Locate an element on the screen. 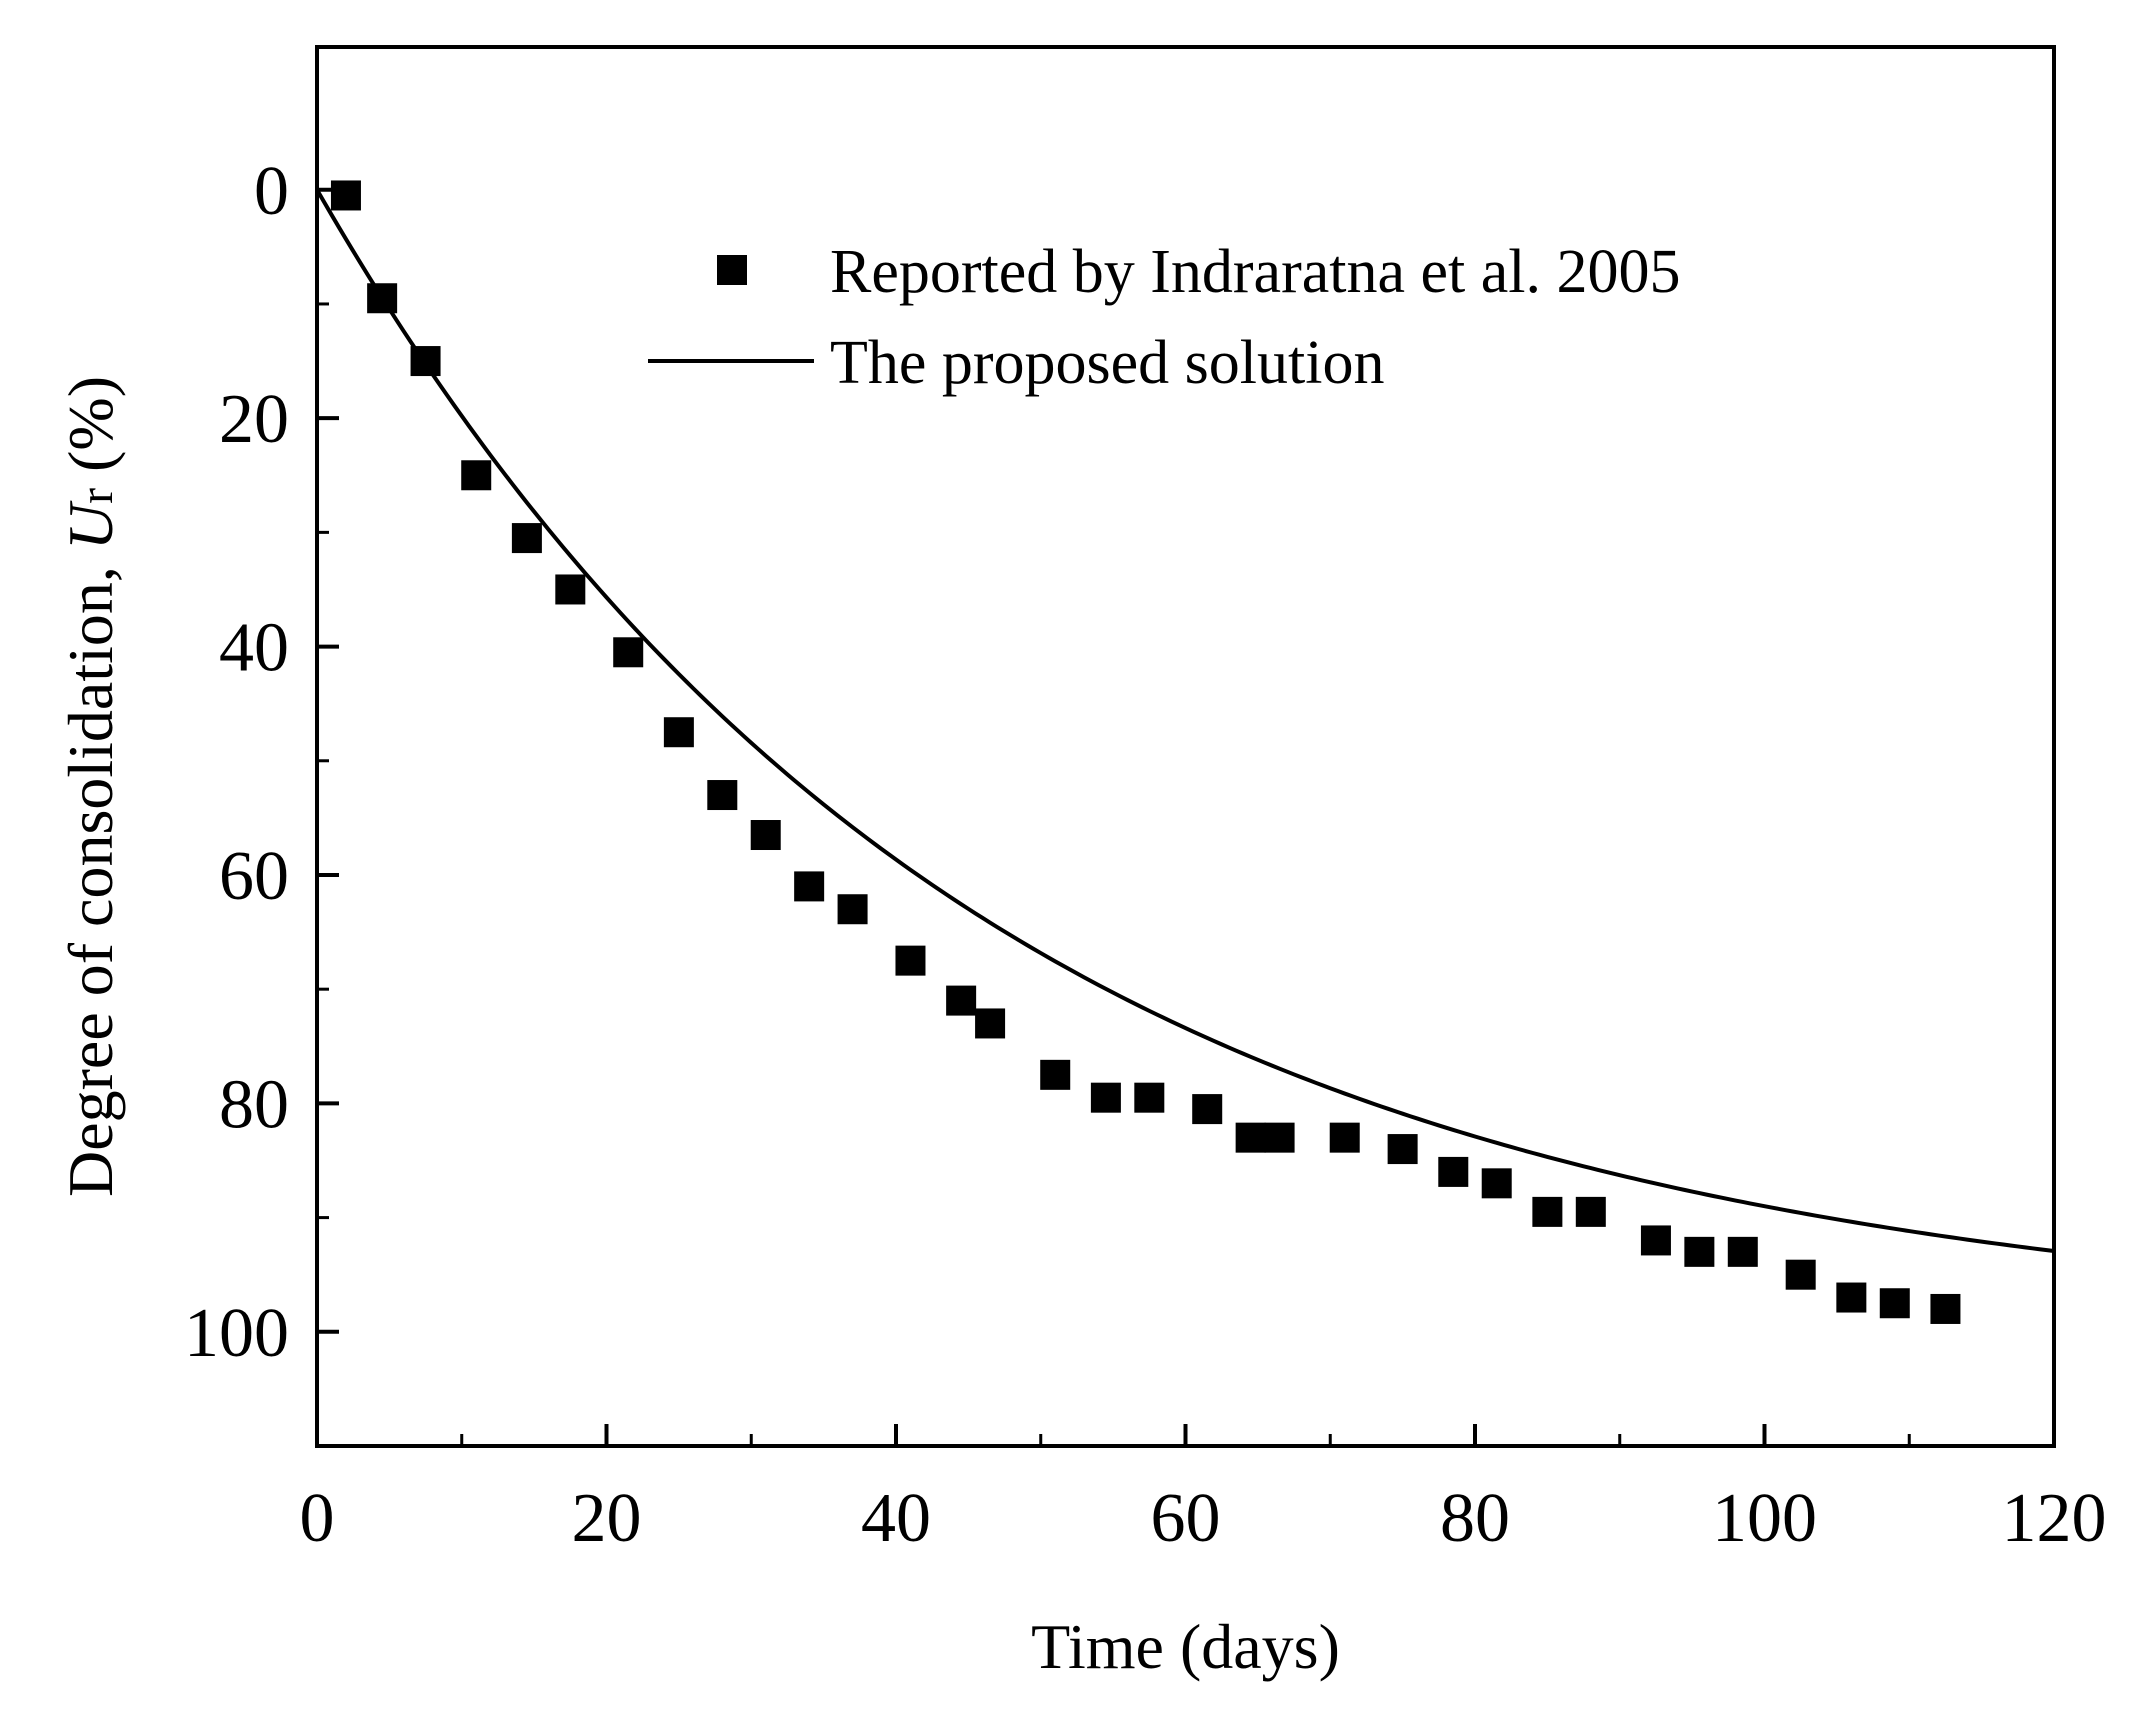 This screenshot has width=2132, height=1714. y-tick-label: 20 is located at coordinates (254, 419).